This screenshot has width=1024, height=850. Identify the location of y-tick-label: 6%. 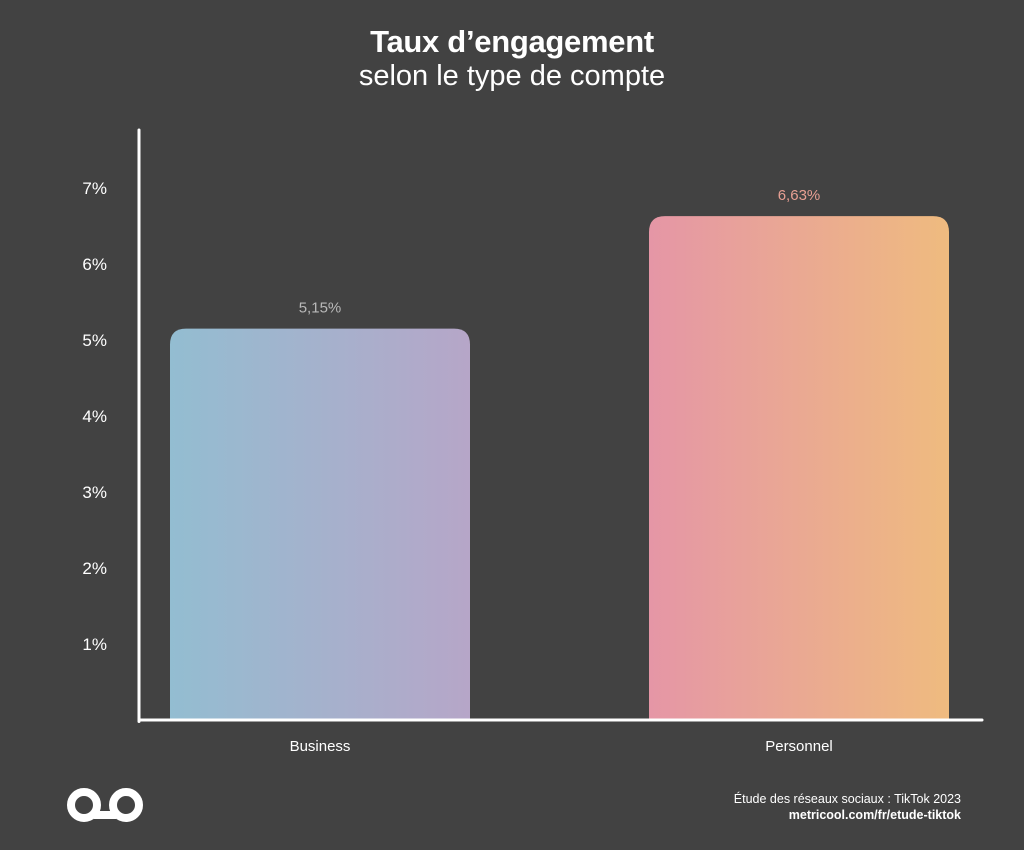
(94, 264).